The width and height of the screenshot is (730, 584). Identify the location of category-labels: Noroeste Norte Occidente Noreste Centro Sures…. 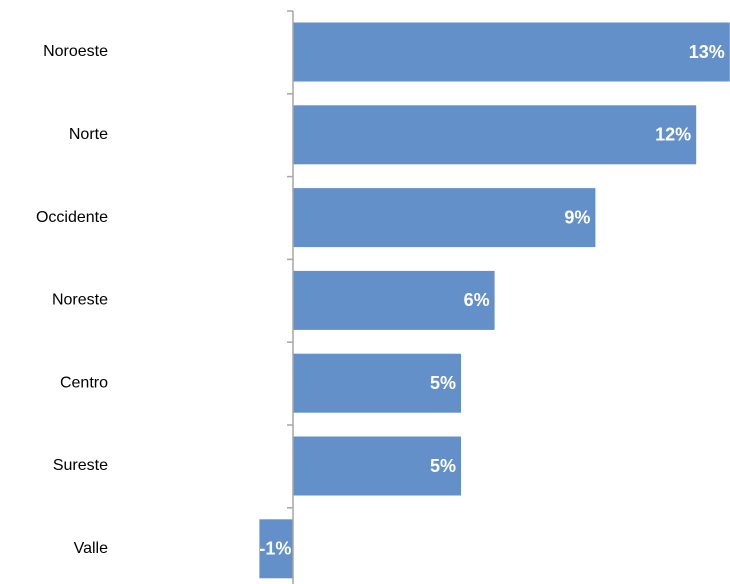
(72, 300).